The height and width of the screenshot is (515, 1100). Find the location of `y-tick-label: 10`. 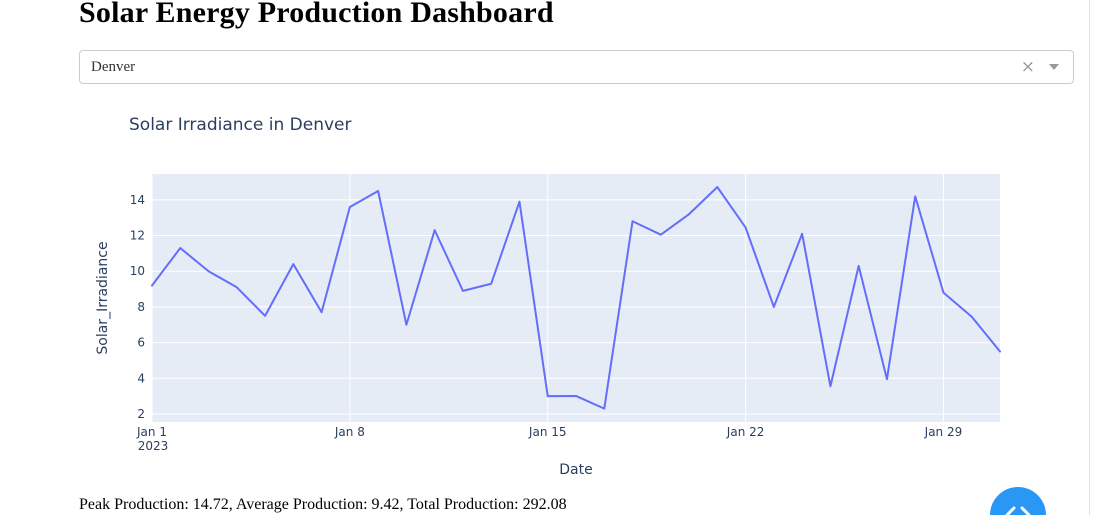

y-tick-label: 10 is located at coordinates (137, 271).